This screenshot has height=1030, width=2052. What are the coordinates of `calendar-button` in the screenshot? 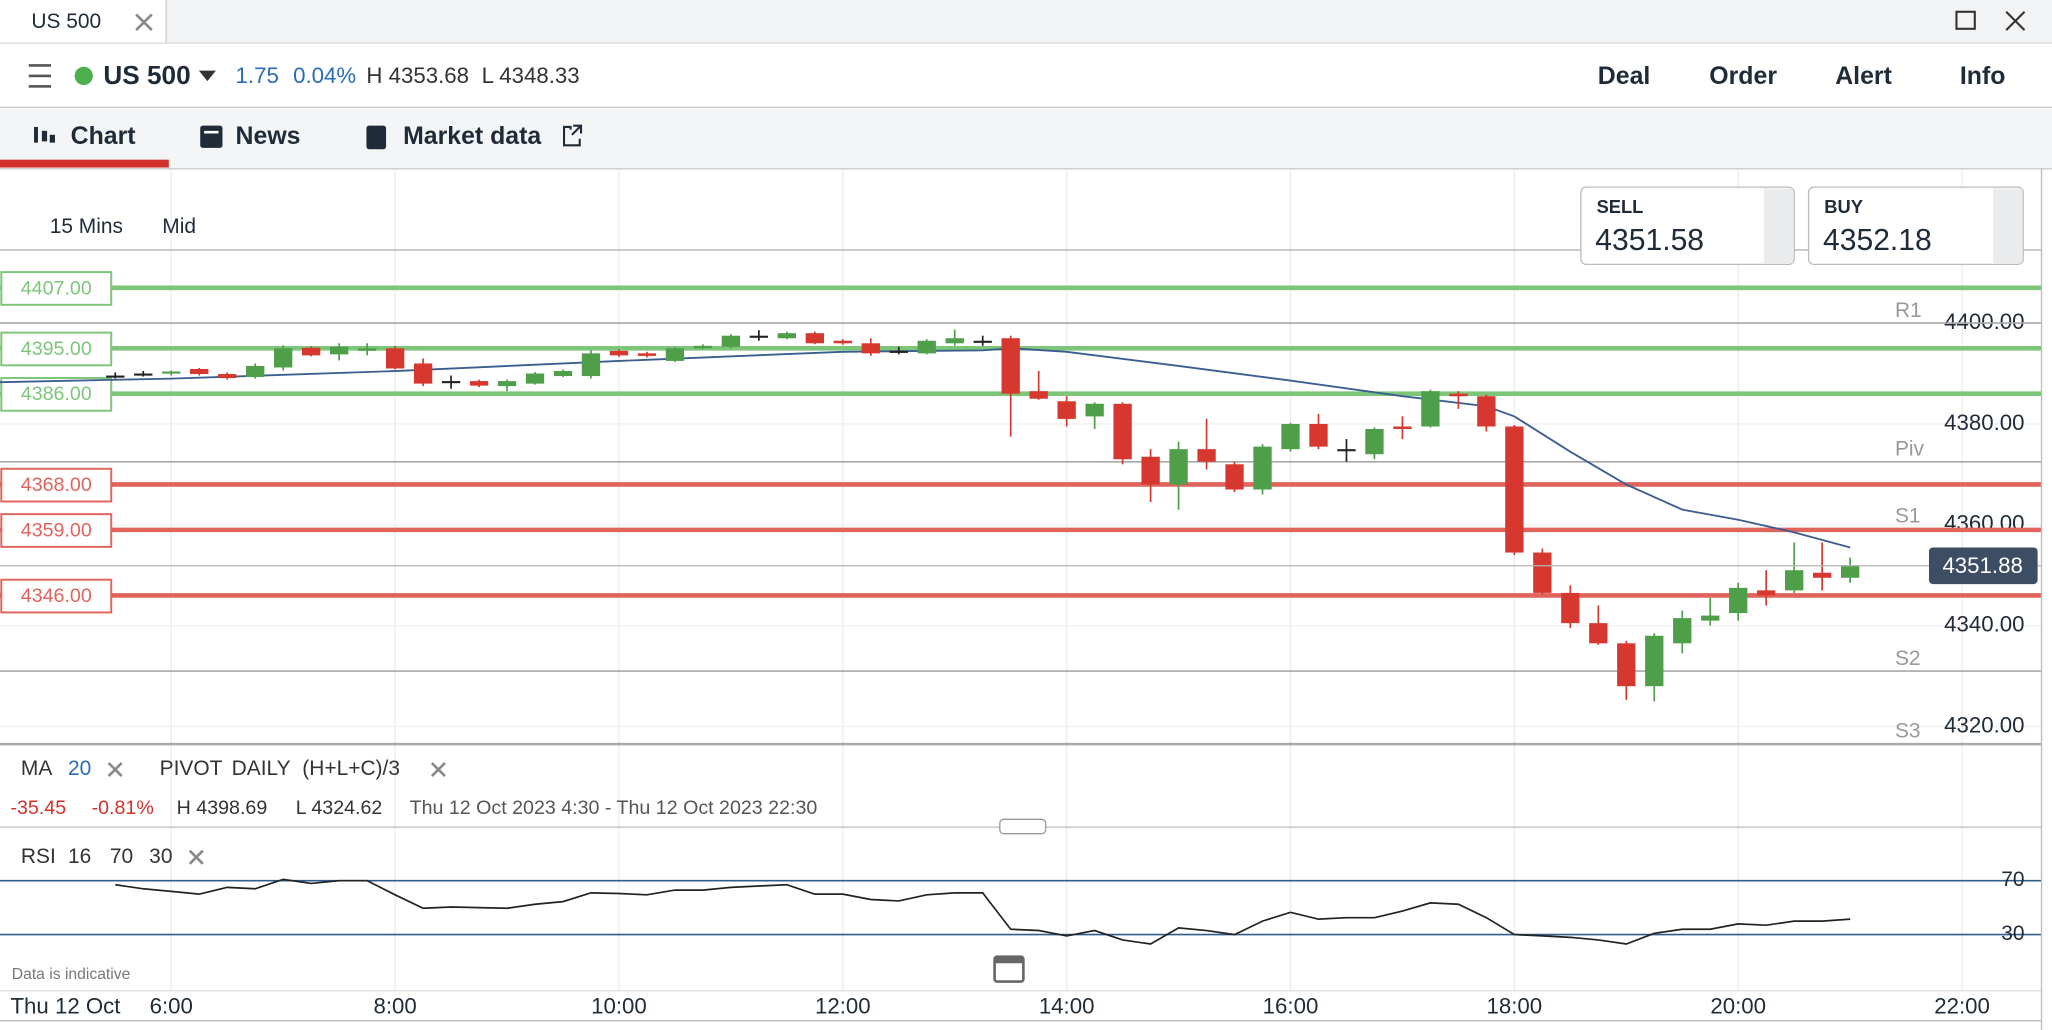 It's located at (1009, 969).